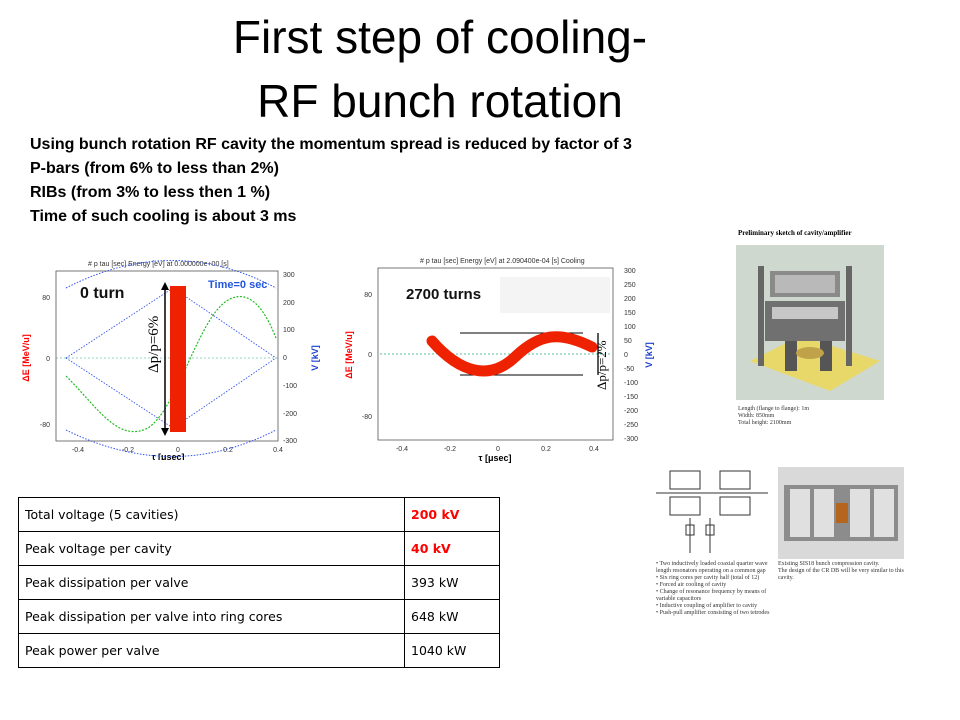 This screenshot has width=960, height=720. What do you see at coordinates (211, 548) in the screenshot?
I see `row-label: Peak voltage per cavity` at bounding box center [211, 548].